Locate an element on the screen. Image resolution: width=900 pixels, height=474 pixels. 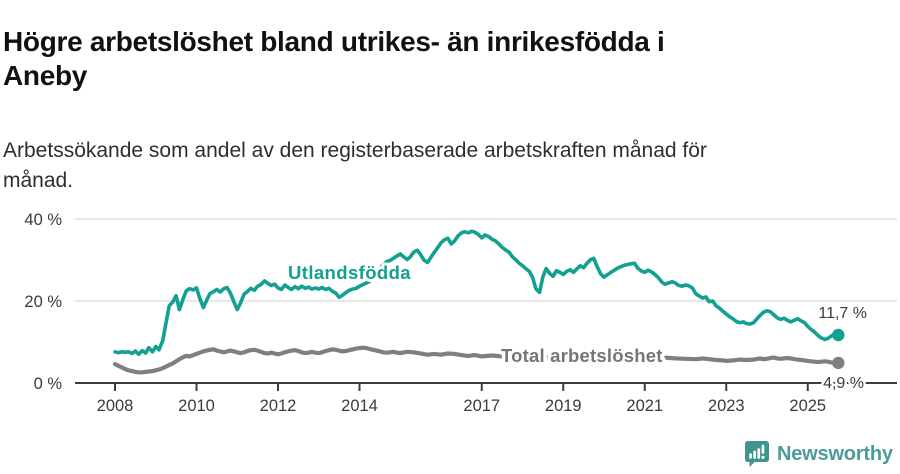
x-tick-label: 2025 is located at coordinates (807, 406).